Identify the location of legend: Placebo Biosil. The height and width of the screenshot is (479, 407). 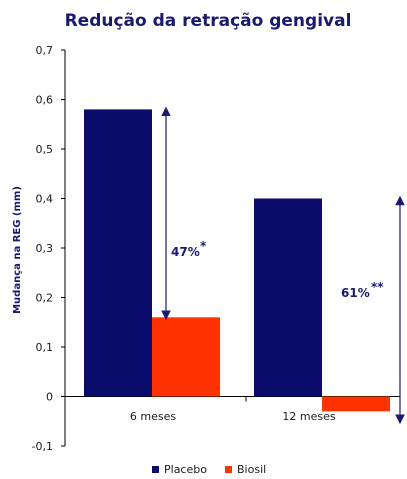
(209, 469).